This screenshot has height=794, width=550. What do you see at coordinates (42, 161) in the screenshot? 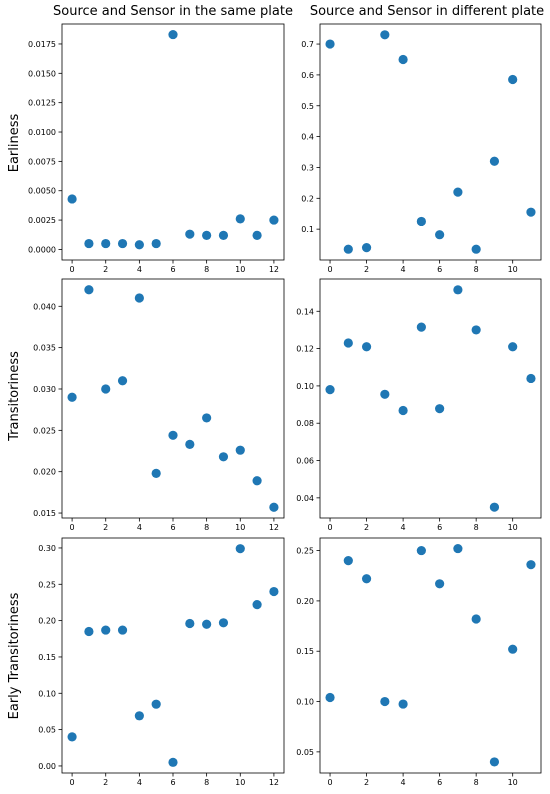
I see `y-tick-label: 0.0075` at bounding box center [42, 161].